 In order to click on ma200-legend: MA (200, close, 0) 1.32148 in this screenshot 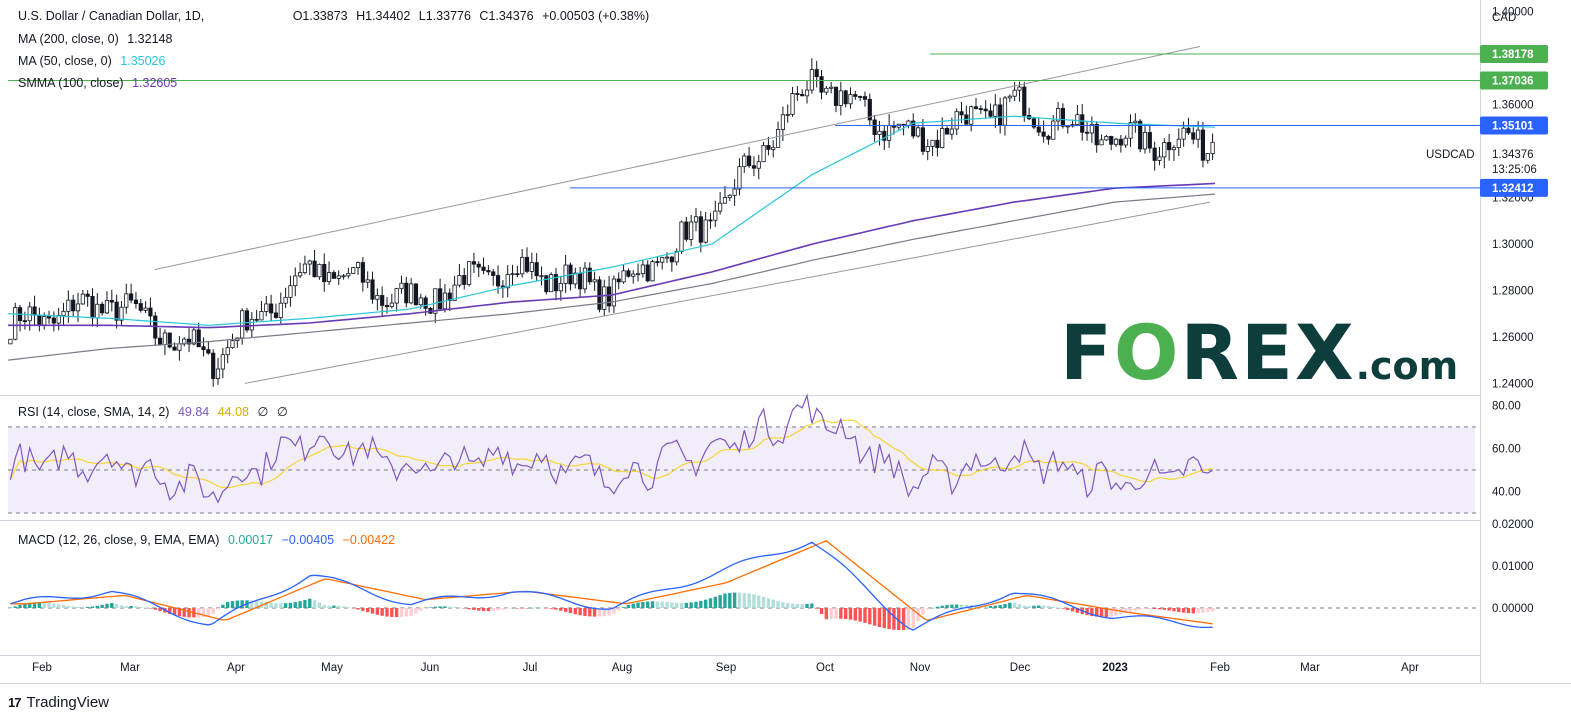, I will do `click(97, 39)`.